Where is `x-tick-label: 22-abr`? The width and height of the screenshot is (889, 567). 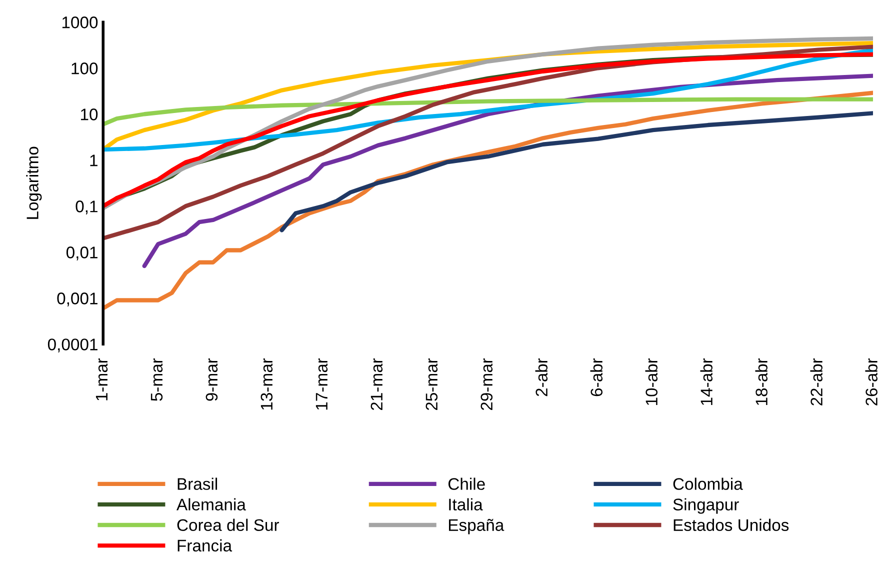 x-tick-label: 22-abr is located at coordinates (816, 382).